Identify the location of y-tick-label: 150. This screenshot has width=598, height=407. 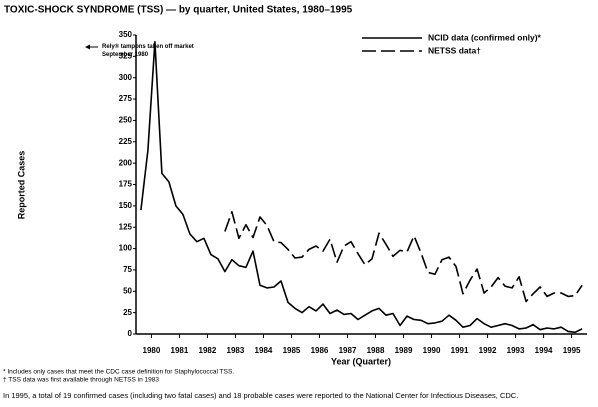
(126, 205).